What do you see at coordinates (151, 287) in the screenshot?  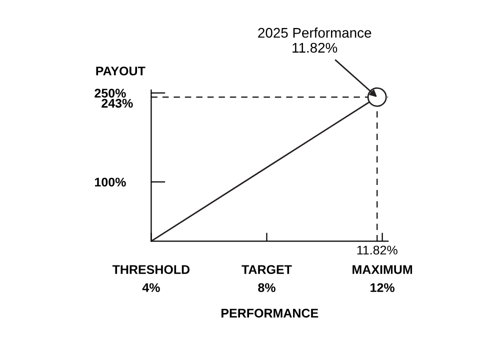 I see `x-tick-label: 4%` at bounding box center [151, 287].